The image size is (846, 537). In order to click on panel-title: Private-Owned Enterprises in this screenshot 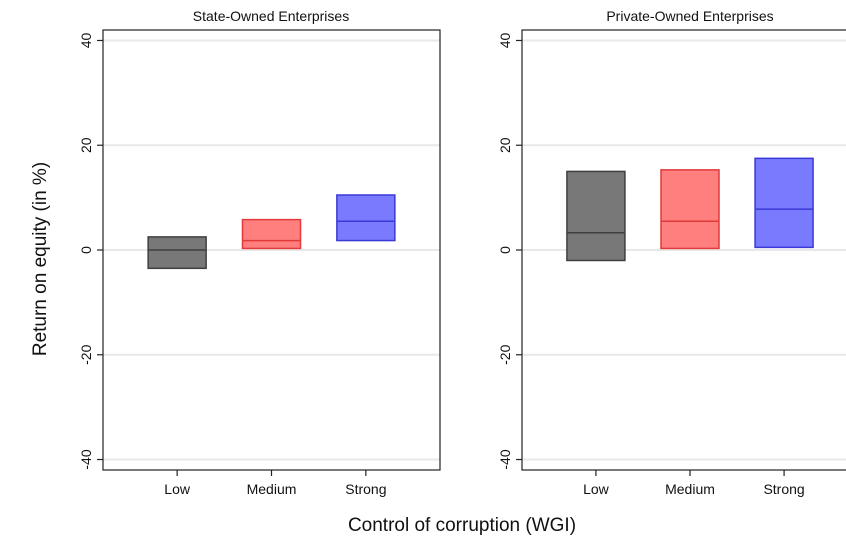, I will do `click(689, 16)`.